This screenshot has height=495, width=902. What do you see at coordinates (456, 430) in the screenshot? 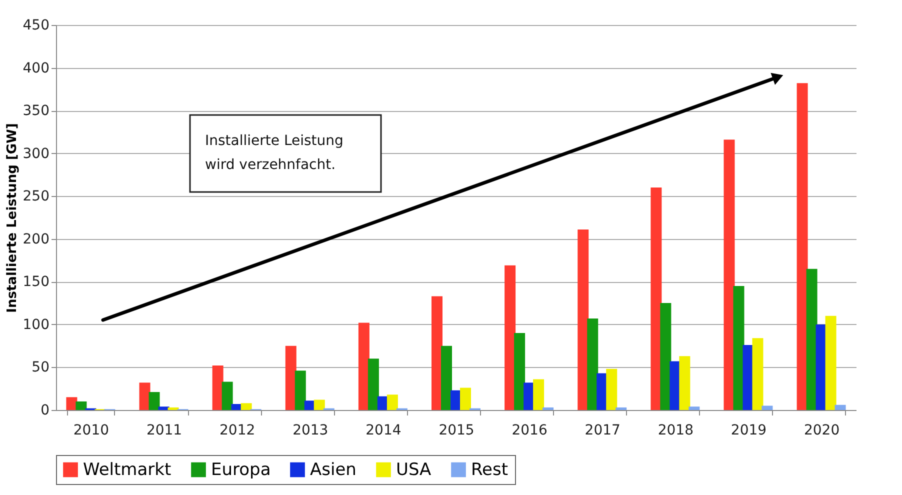
I see `x-tick-label: 2015` at bounding box center [456, 430].